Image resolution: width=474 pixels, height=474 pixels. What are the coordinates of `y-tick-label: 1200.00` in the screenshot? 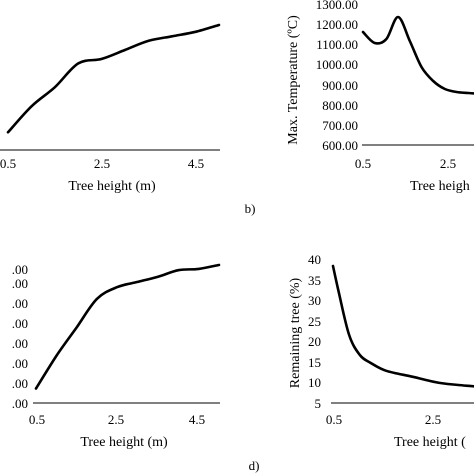 It's located at (337, 24).